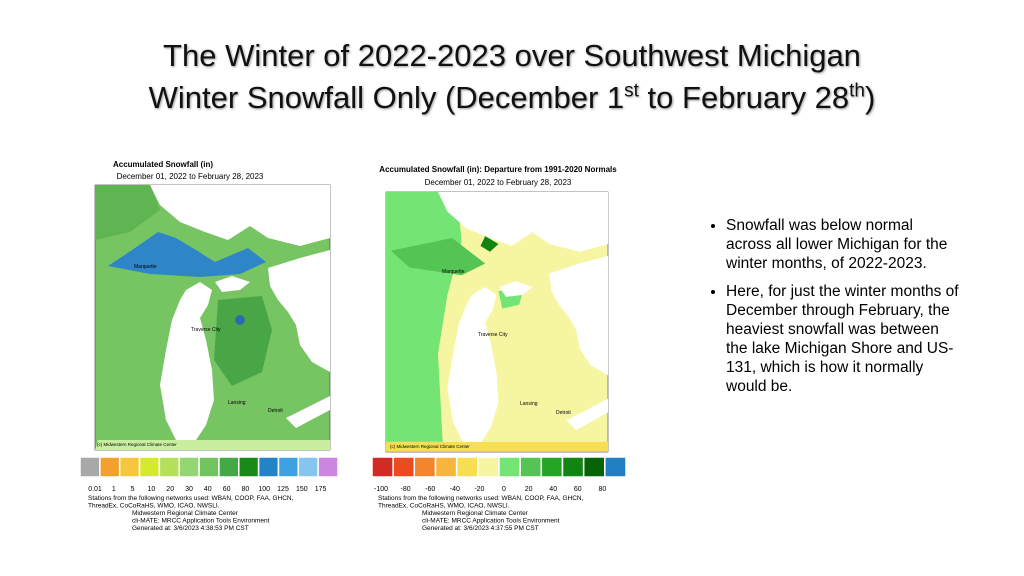  Describe the element at coordinates (264, 489) in the screenshot. I see `legend-label: 100` at that location.